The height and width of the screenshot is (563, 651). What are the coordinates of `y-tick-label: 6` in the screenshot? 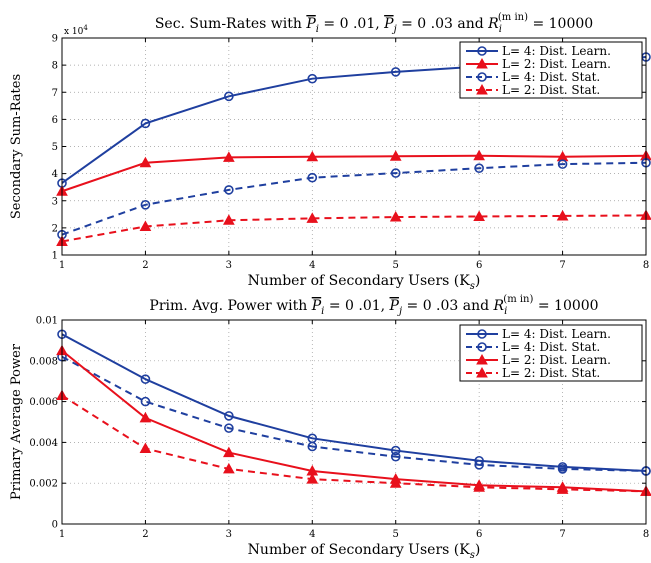 It's located at (55, 120).